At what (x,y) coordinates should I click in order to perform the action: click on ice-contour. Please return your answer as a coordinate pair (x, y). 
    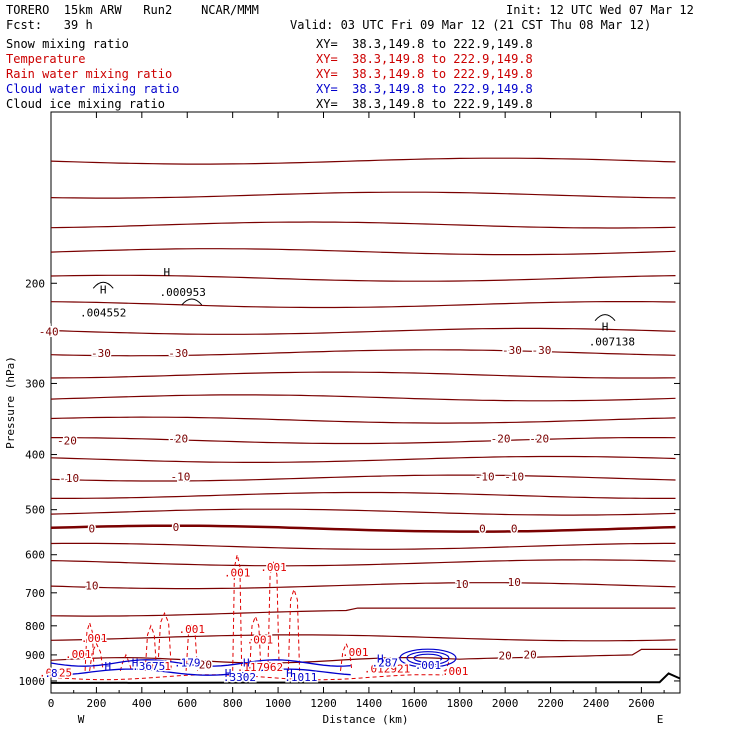
    Looking at the image, I should click on (192, 302).